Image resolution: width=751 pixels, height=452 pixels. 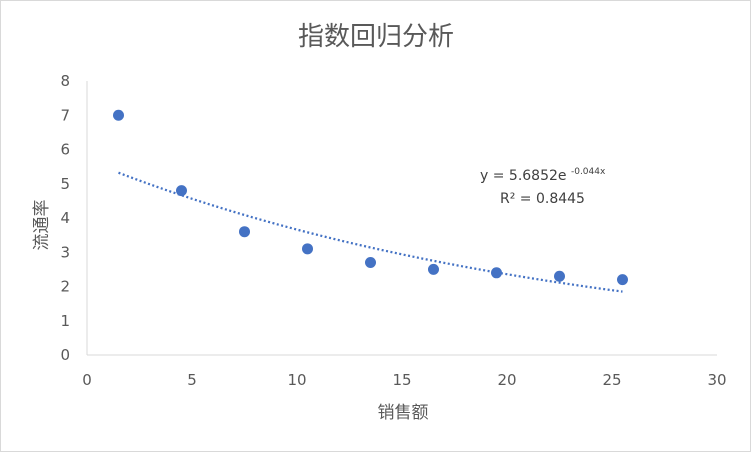 I want to click on x-tick-labels: 0 5 10 15 20 25 30, so click(x=404, y=380).